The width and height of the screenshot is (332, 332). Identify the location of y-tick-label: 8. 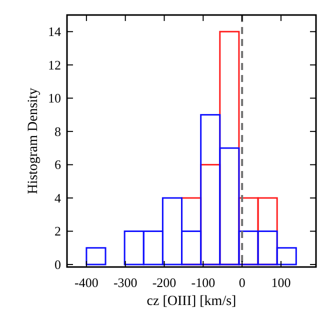
(57, 131).